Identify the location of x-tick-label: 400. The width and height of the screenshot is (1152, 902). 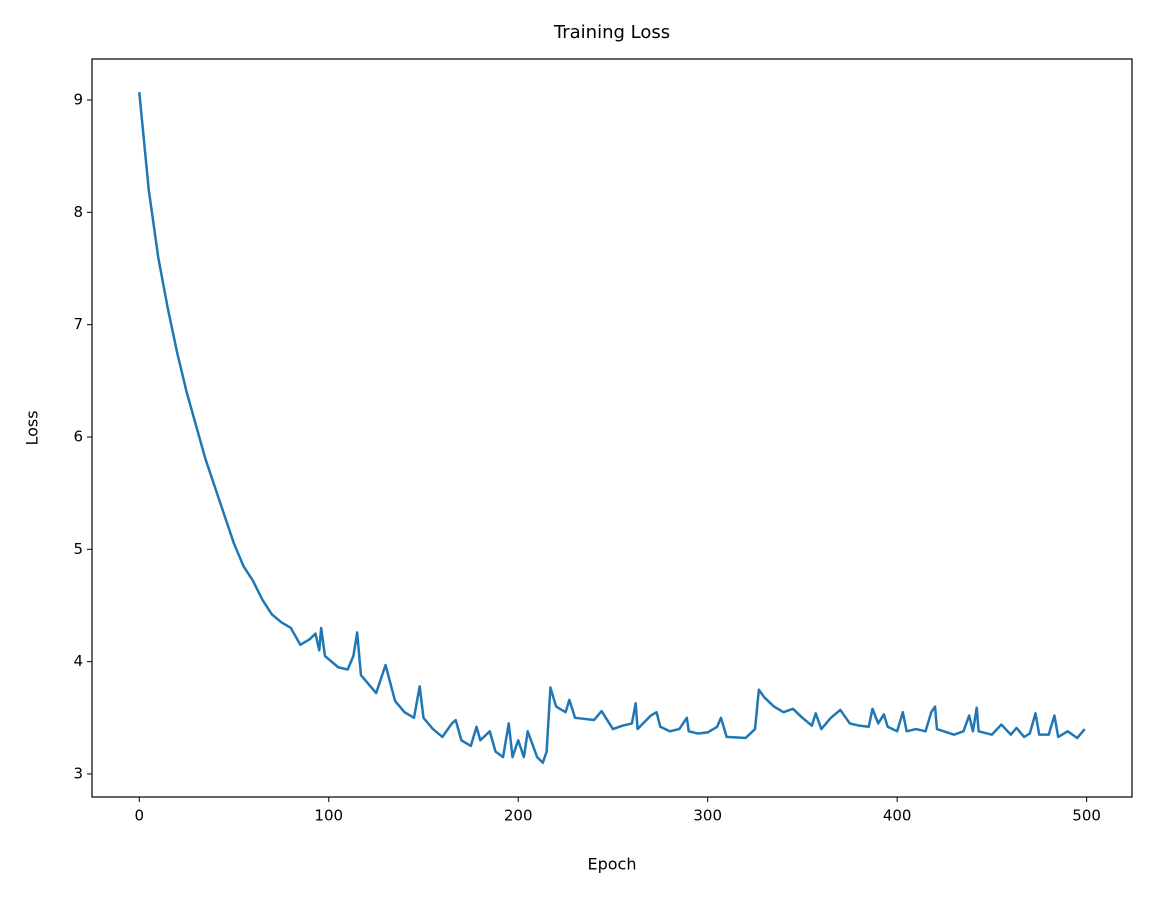
(897, 816).